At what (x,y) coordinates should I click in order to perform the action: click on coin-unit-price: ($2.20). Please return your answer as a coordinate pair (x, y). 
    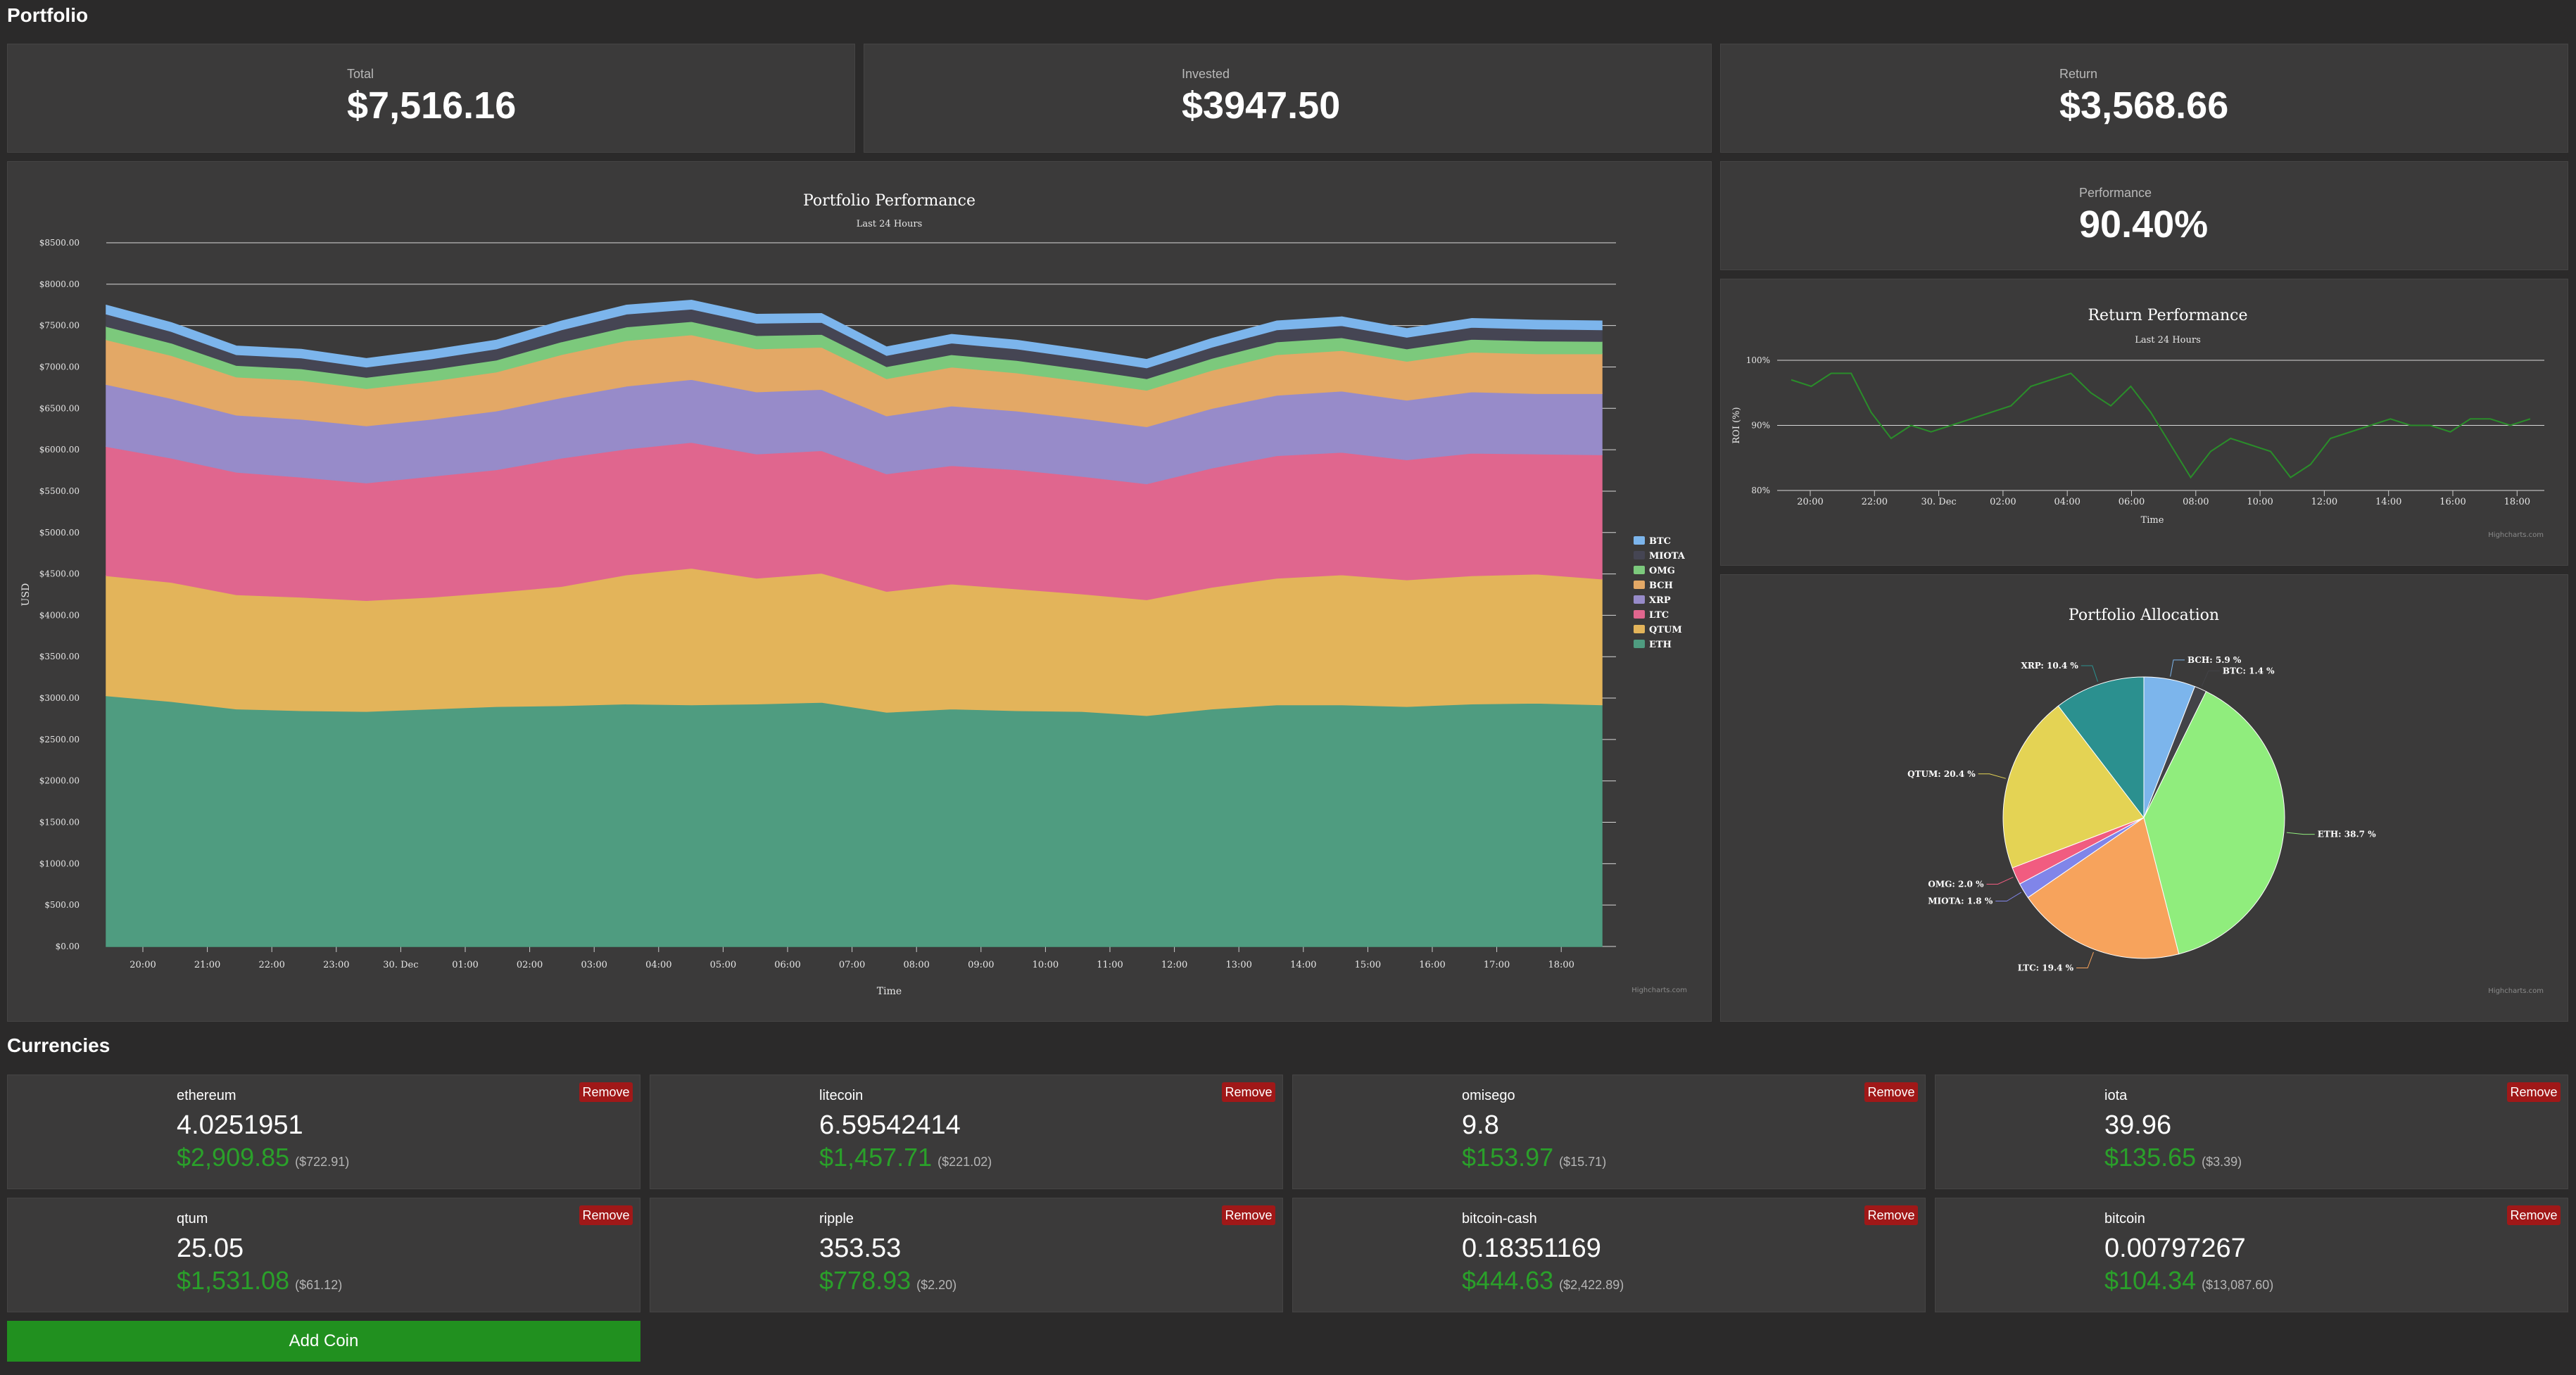
    Looking at the image, I should click on (936, 1285).